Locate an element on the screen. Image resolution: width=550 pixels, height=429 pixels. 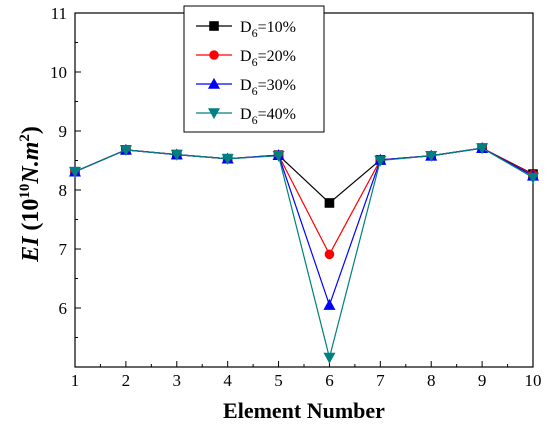
y-axis-title-paren-open: (10 is located at coordinates (31, 218).